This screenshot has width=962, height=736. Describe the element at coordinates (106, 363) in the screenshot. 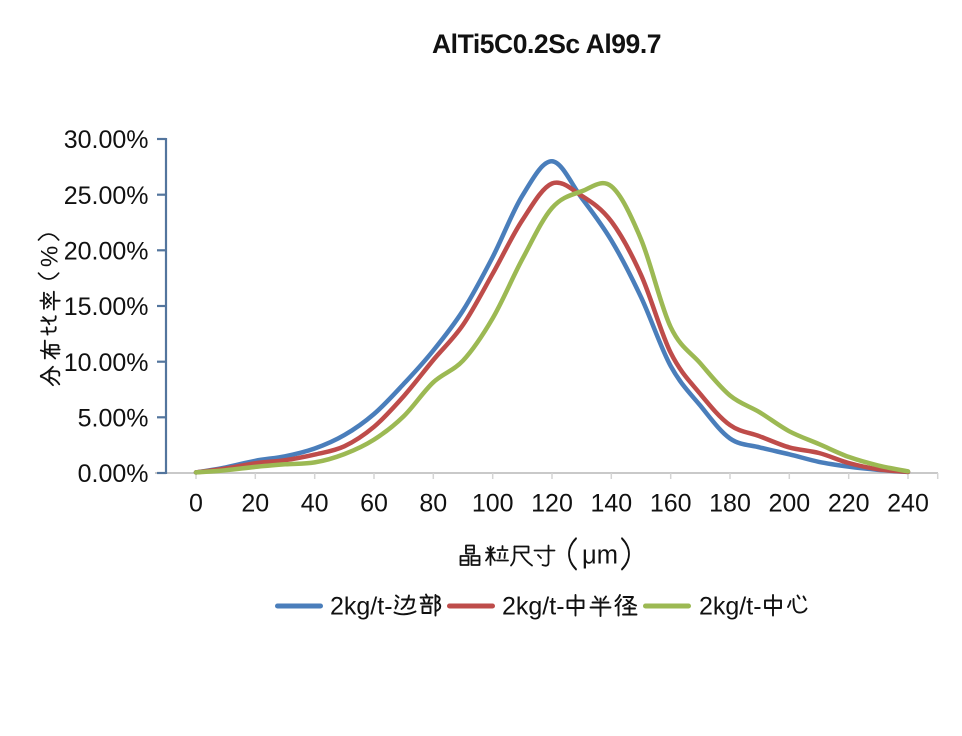

I see `svg-text: 10.00%` at that location.